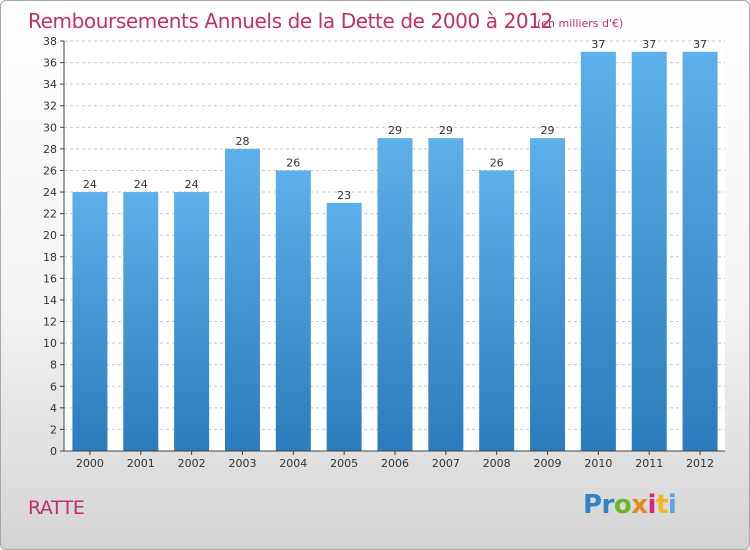  Describe the element at coordinates (56, 508) in the screenshot. I see `commune-name: RATTE` at that location.